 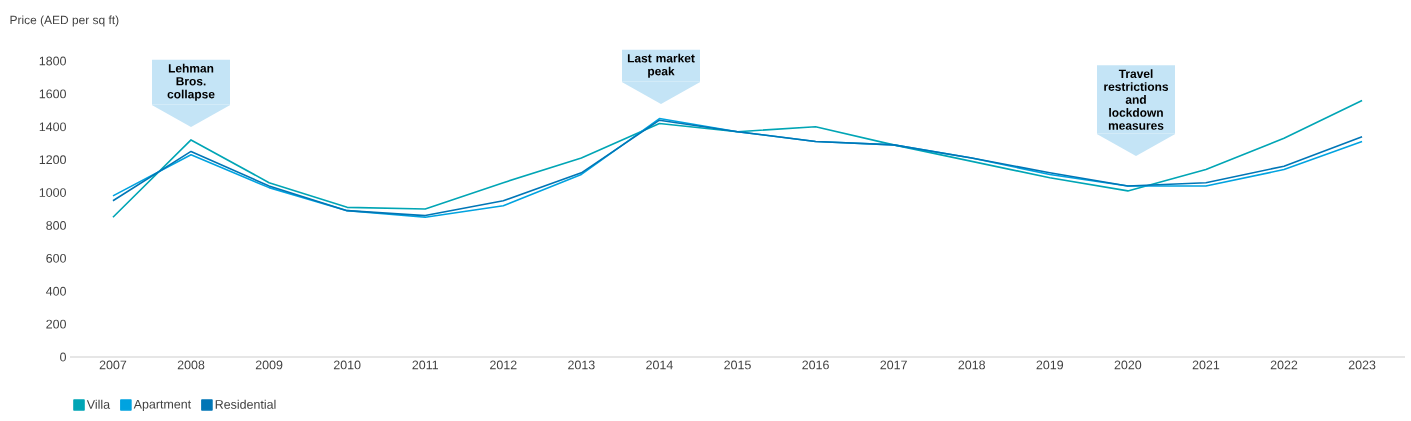 I want to click on y-tick-label: 0, so click(x=63, y=357).